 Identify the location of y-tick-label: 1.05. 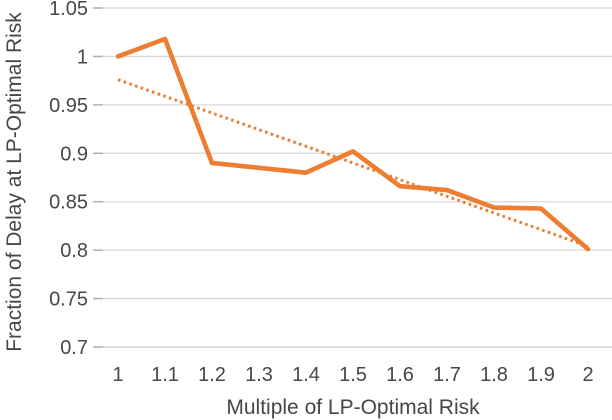
(68, 10).